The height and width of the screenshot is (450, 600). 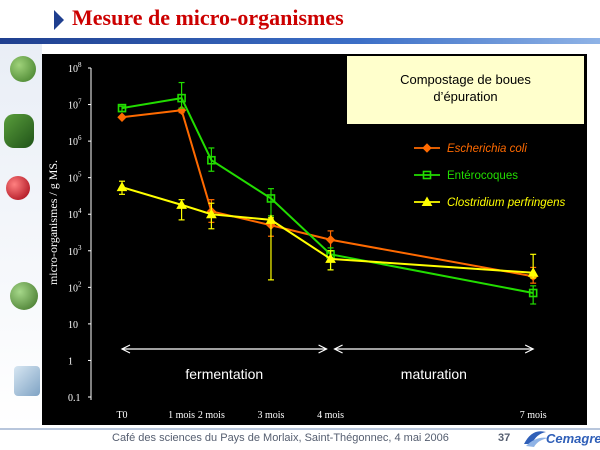 What do you see at coordinates (300, 41) in the screenshot?
I see `title-divider` at bounding box center [300, 41].